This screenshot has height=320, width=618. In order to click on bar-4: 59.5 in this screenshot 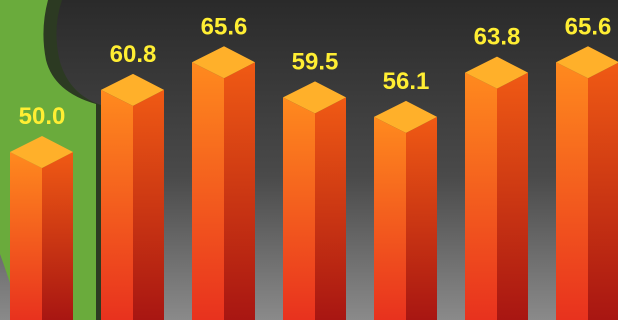, I will do `click(314, 184)`.